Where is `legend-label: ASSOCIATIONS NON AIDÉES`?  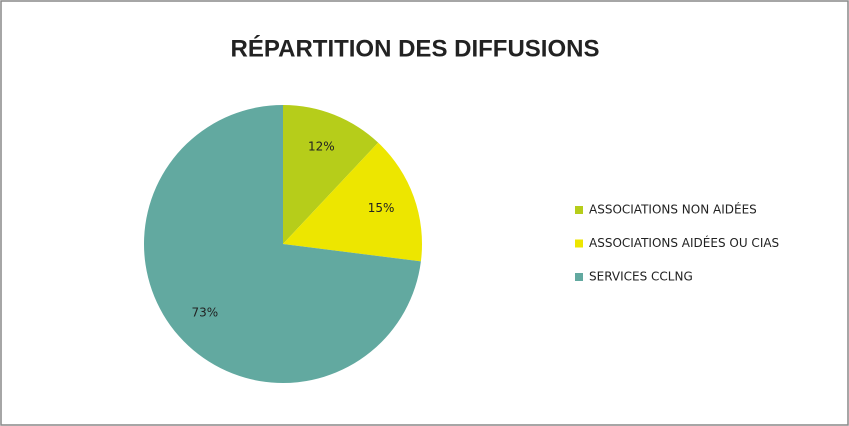
legend-label: ASSOCIATIONS NON AIDÉES is located at coordinates (673, 209).